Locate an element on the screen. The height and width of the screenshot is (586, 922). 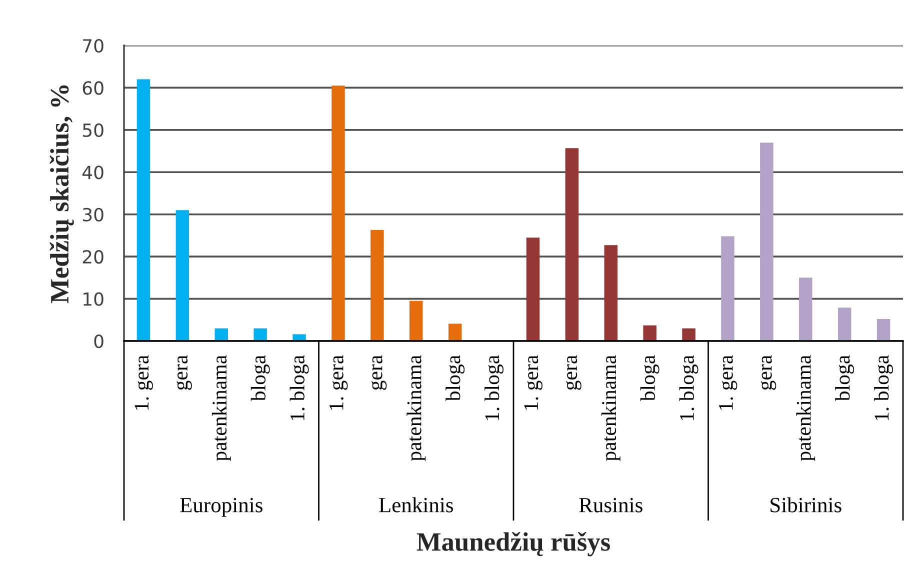
x-axis-title: Maunedžių rūšys is located at coordinates (513, 544).